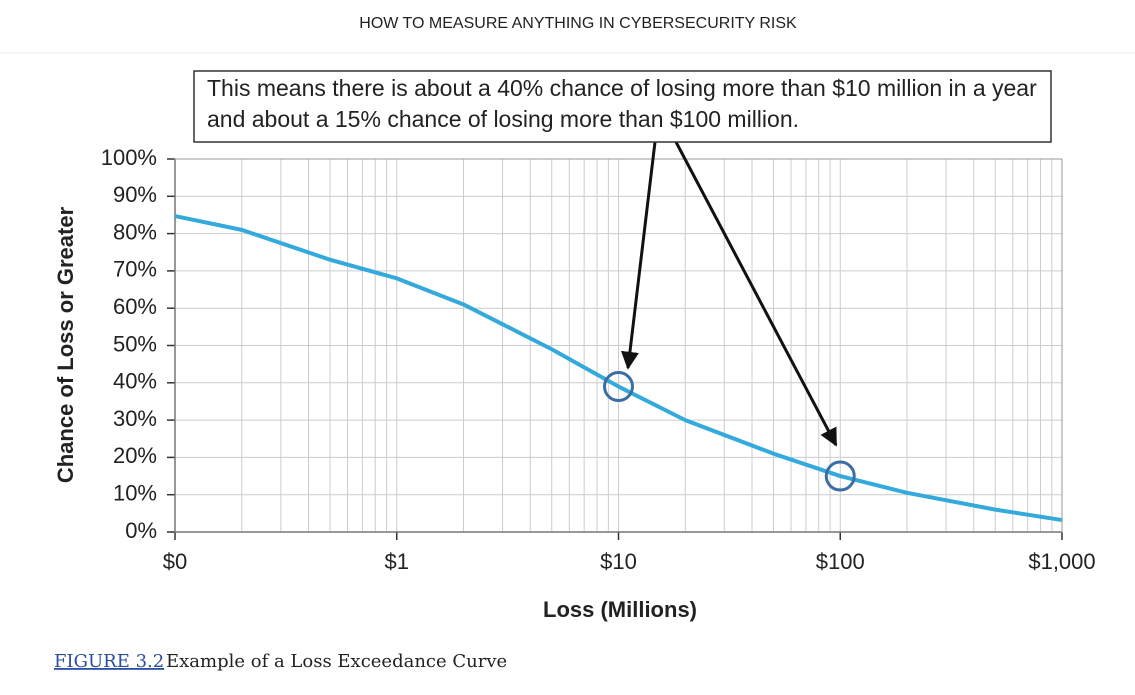 The height and width of the screenshot is (695, 1135). What do you see at coordinates (336, 661) in the screenshot?
I see `caption: Example of a Loss Exceedance Curve` at bounding box center [336, 661].